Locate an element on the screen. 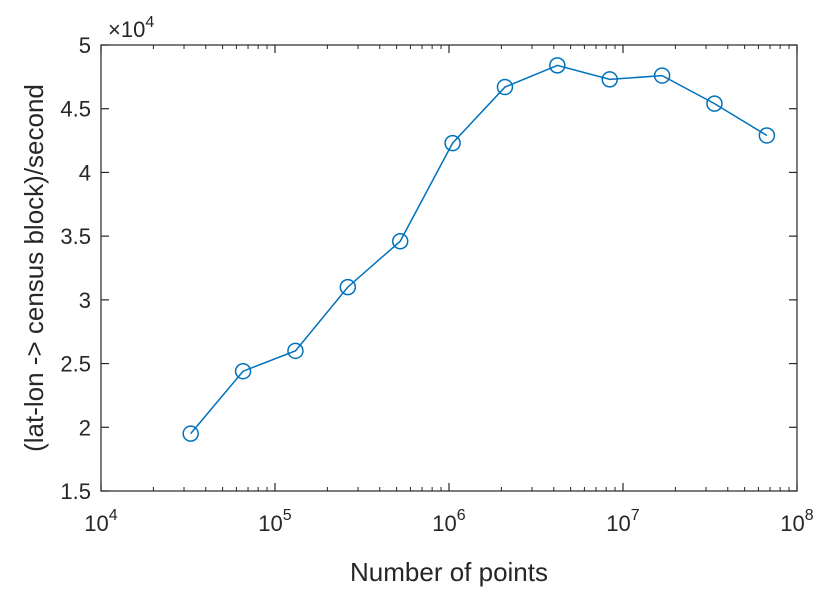 Image resolution: width=830 pixels, height=599 pixels. x-tick-label: 10⁵ is located at coordinates (274, 521).